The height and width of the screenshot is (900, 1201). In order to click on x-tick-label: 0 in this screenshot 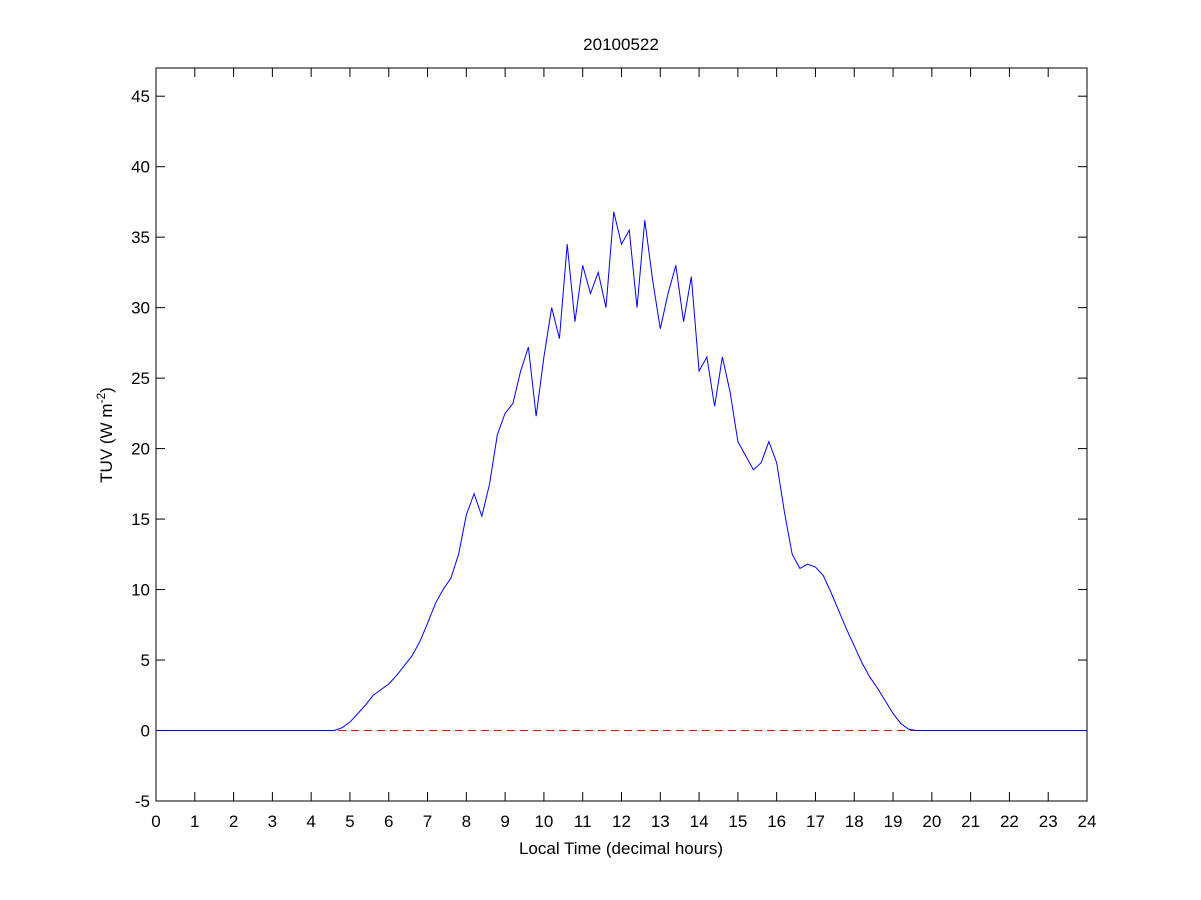, I will do `click(155, 821)`.